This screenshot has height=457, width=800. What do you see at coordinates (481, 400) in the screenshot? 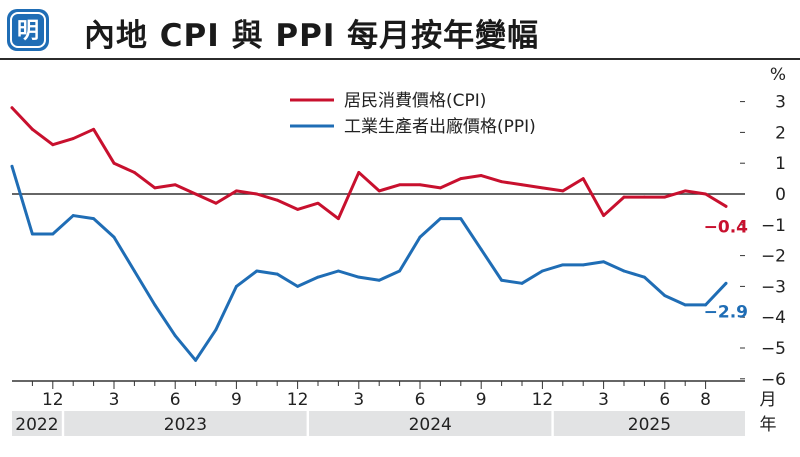
I see `x-tick-label: 9` at bounding box center [481, 400].